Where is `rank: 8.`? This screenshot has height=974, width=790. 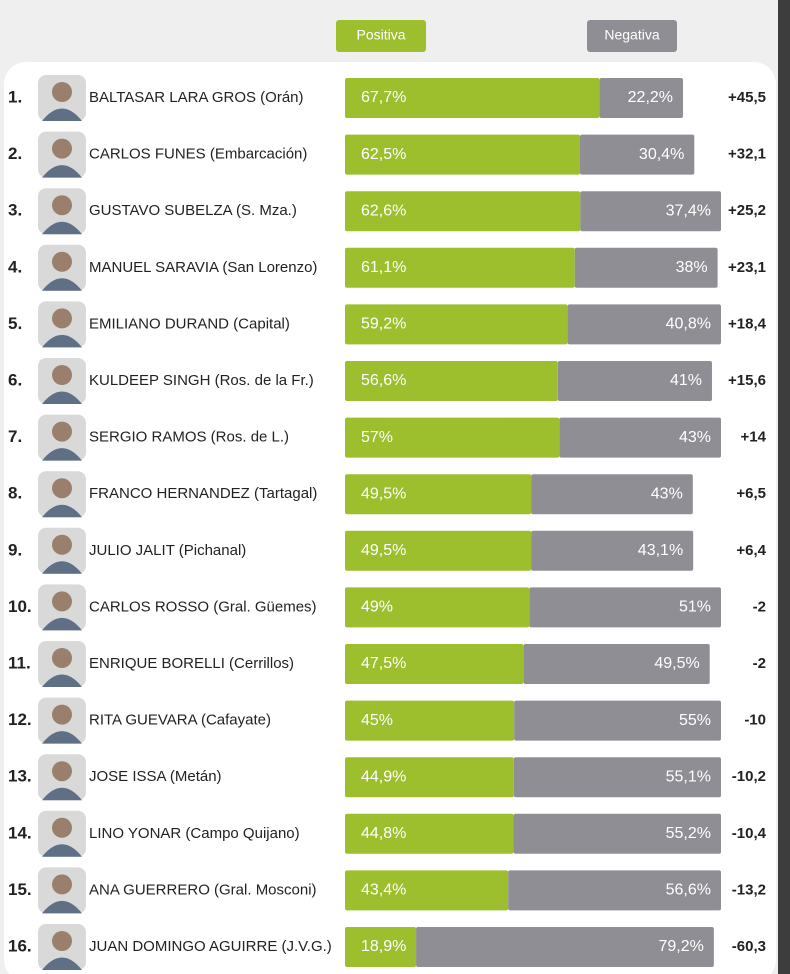
rank: 8. is located at coordinates (15, 493).